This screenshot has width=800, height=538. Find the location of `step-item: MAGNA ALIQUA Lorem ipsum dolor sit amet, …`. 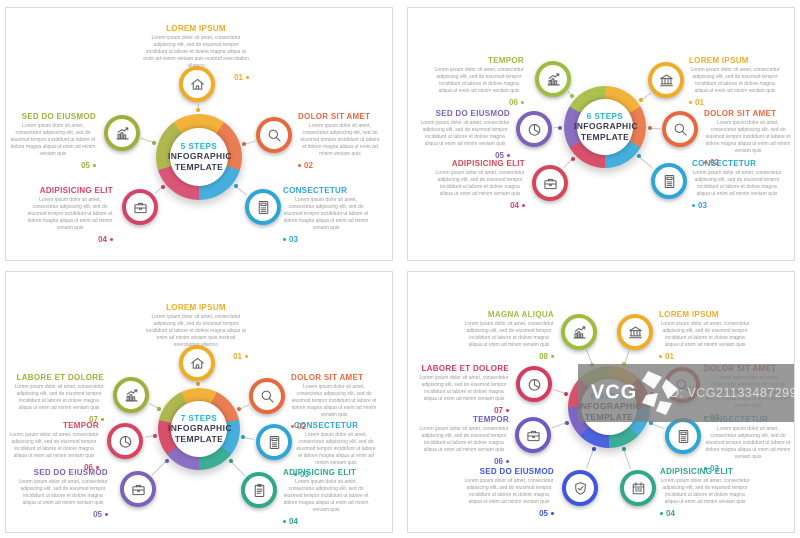

step-item: MAGNA ALIQUA Lorem ipsum dolor sit amet, … is located at coordinates (509, 335).